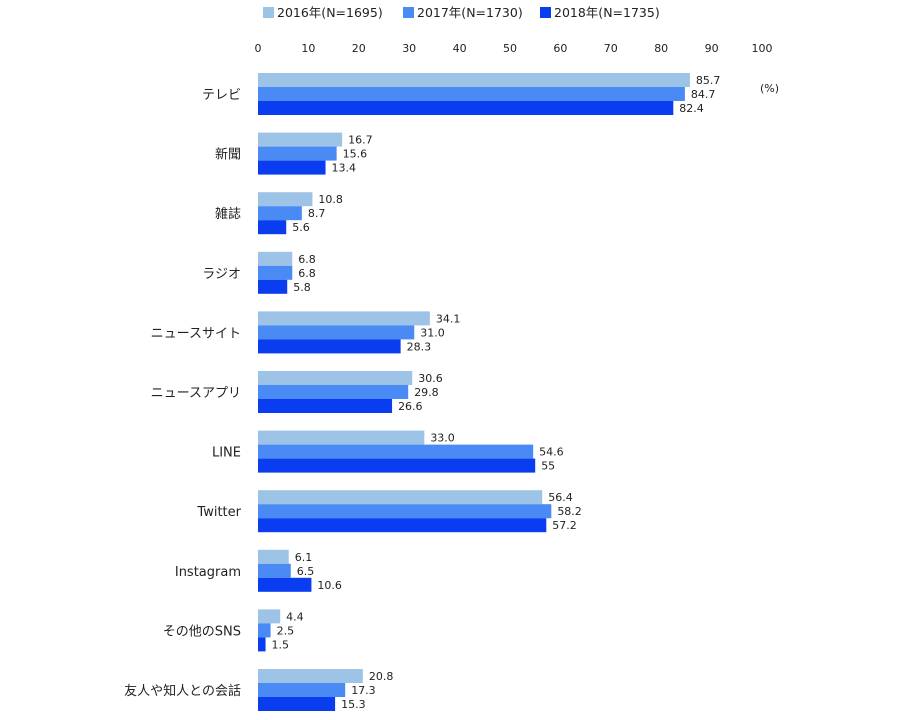 The height and width of the screenshot is (720, 900). I want to click on legend-label-3: 2018年(N=1735), so click(607, 12).